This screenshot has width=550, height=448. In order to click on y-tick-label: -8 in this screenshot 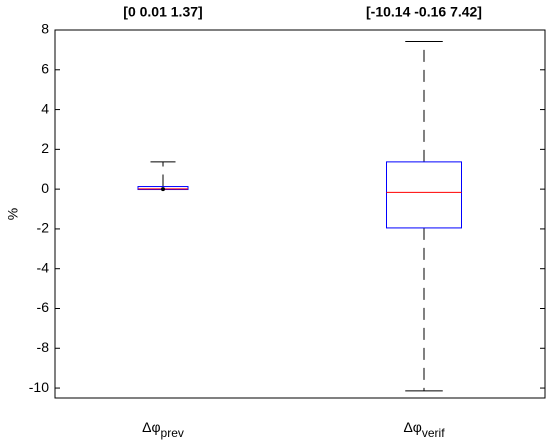, I will do `click(43, 347)`.